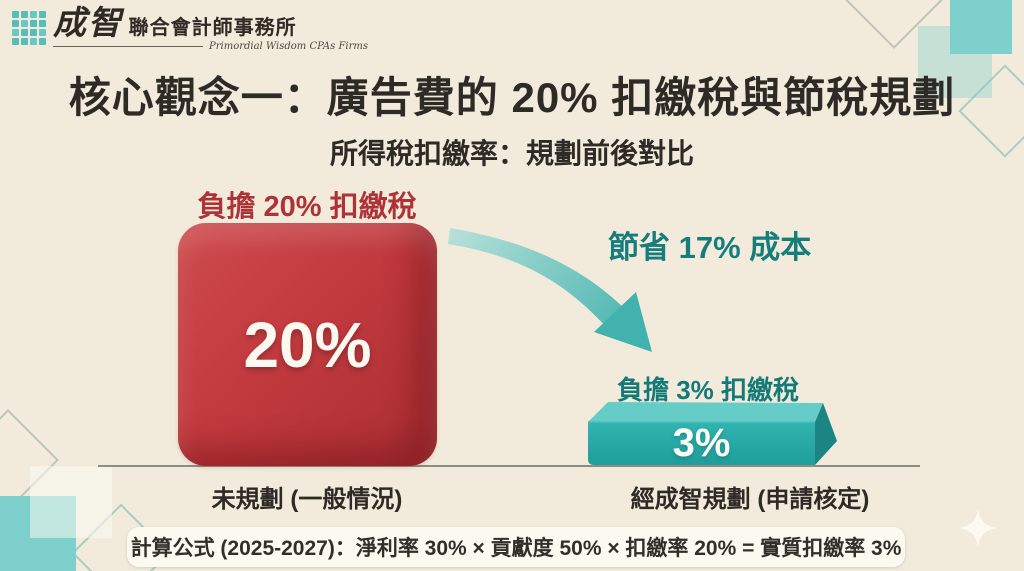 The width and height of the screenshot is (1024, 571). Describe the element at coordinates (978, 528) in the screenshot. I see `sparkle-icon` at that location.